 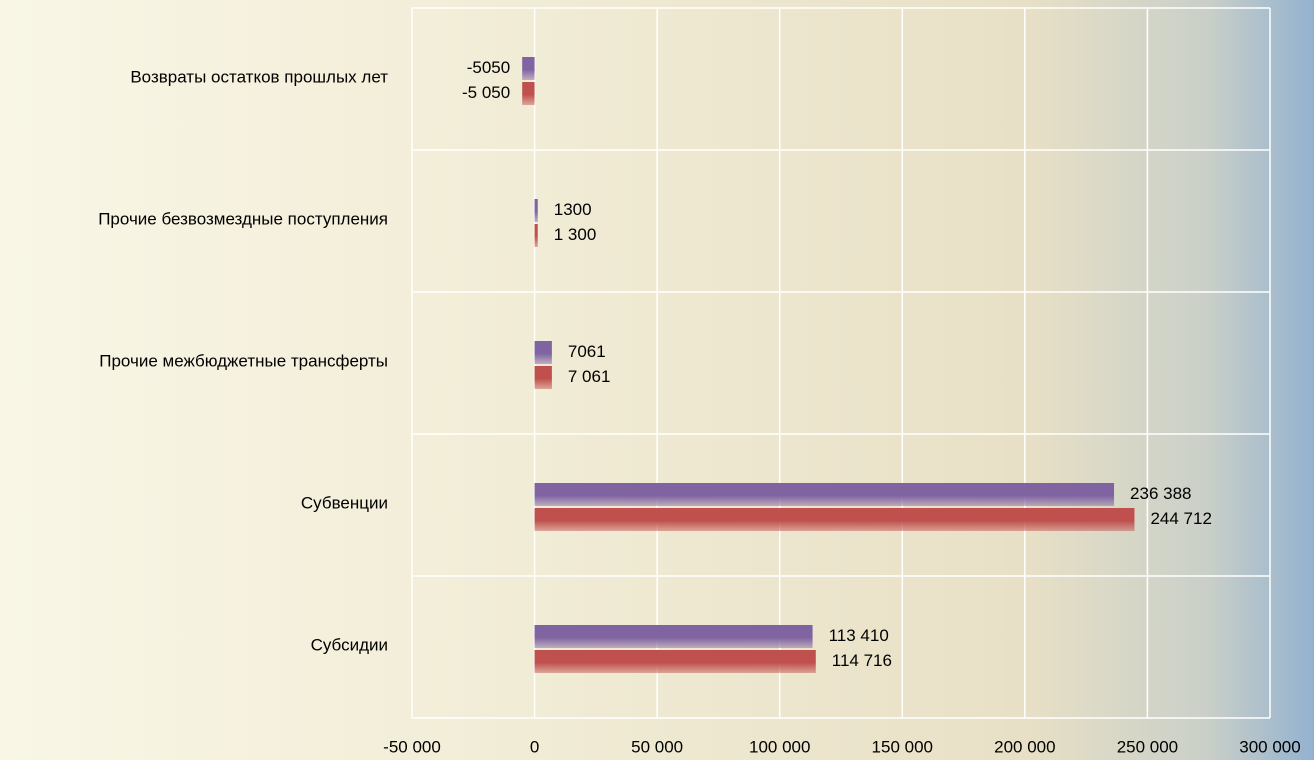 What do you see at coordinates (259, 76) in the screenshot?
I see `y-tick-label: Возвраты остатков прошлых лет` at bounding box center [259, 76].